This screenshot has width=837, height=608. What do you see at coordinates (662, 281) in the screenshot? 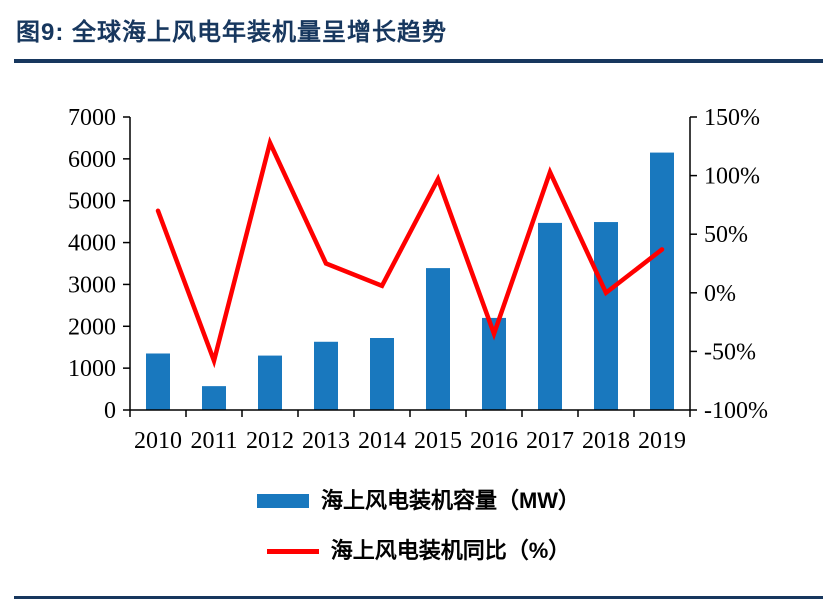
I see `bar-2019` at bounding box center [662, 281].